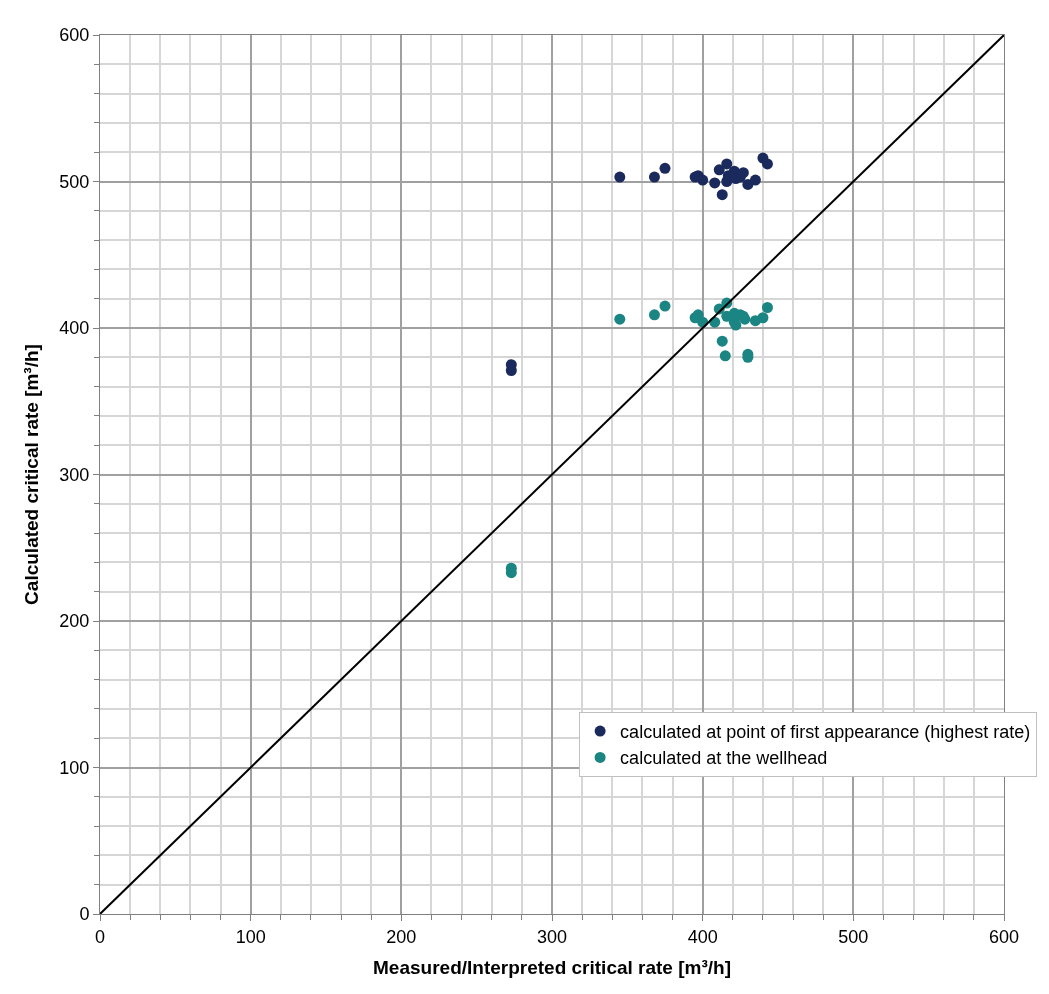  What do you see at coordinates (74, 767) in the screenshot?
I see `y-tick-label: 100` at bounding box center [74, 767].